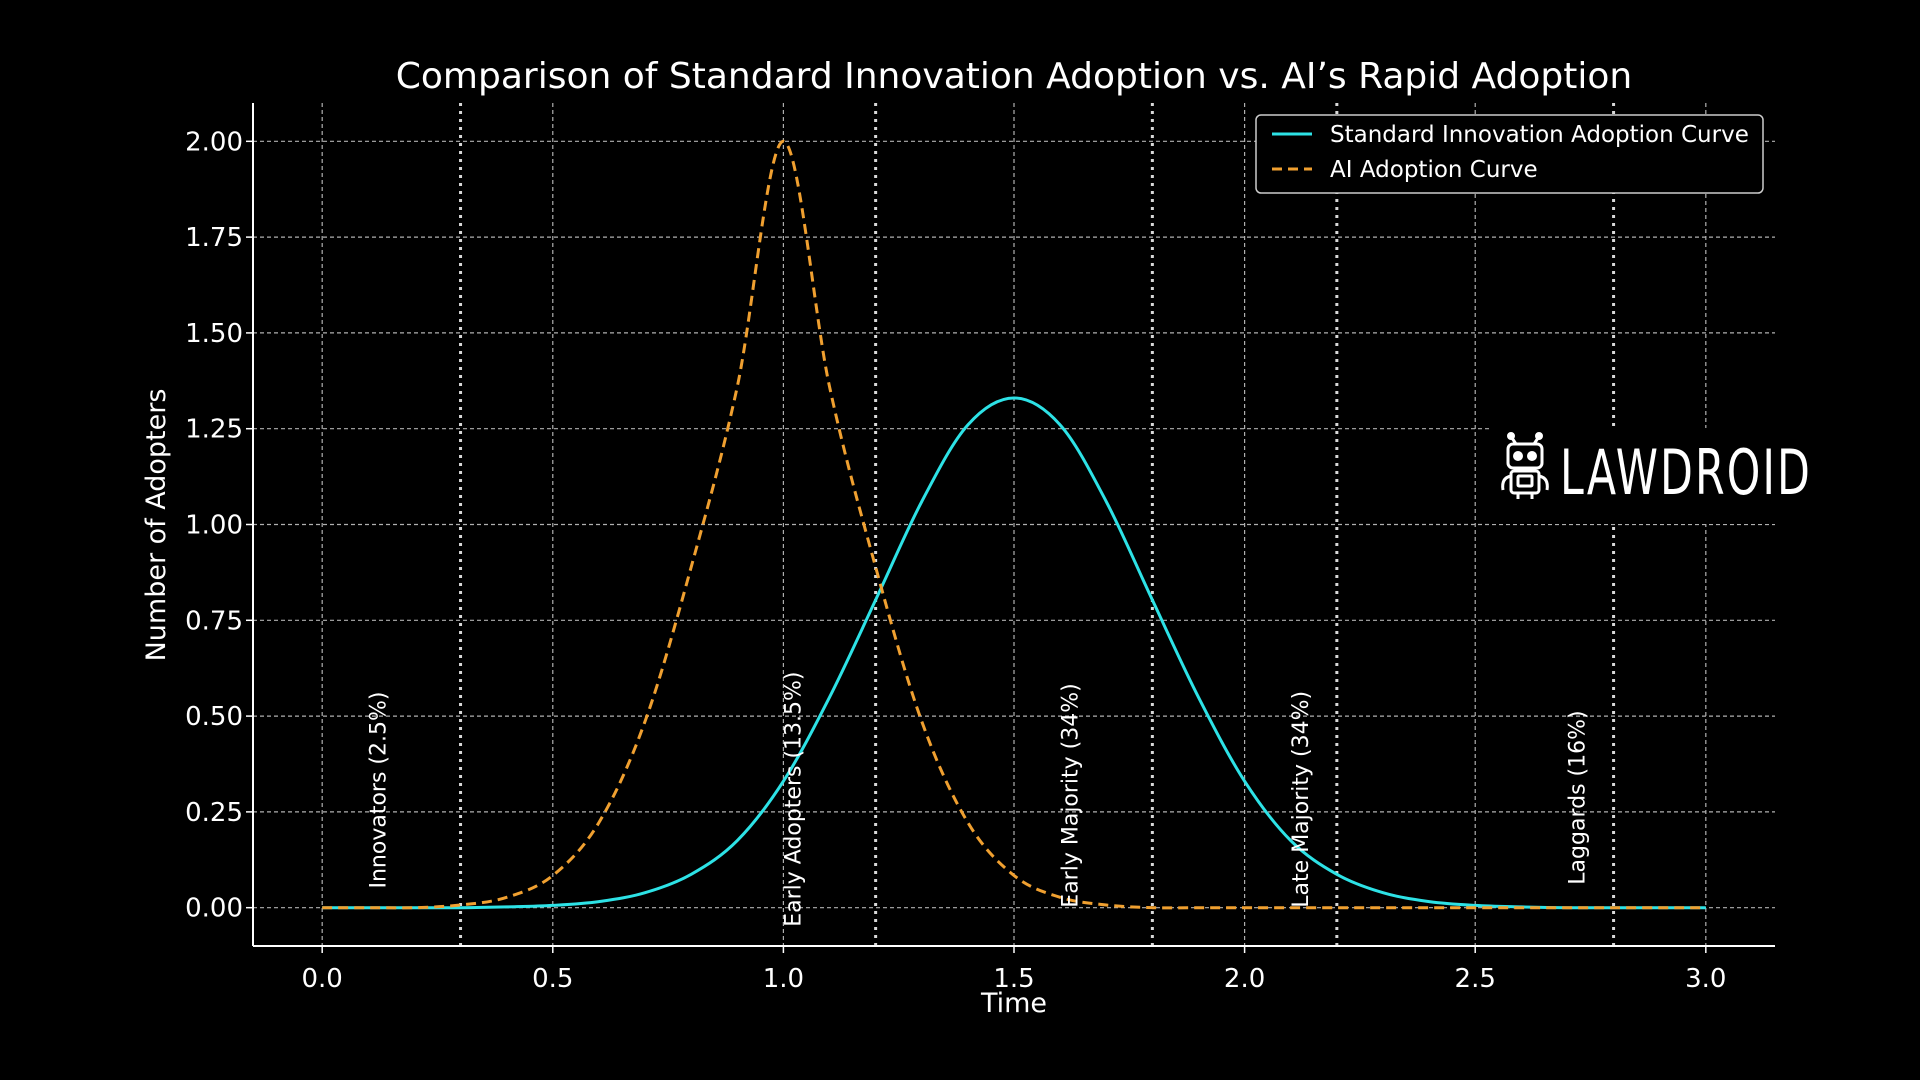 This screenshot has width=1920, height=1080. What do you see at coordinates (1070, 795) in the screenshot?
I see `phase-label: Early Majority (34%)` at bounding box center [1070, 795].